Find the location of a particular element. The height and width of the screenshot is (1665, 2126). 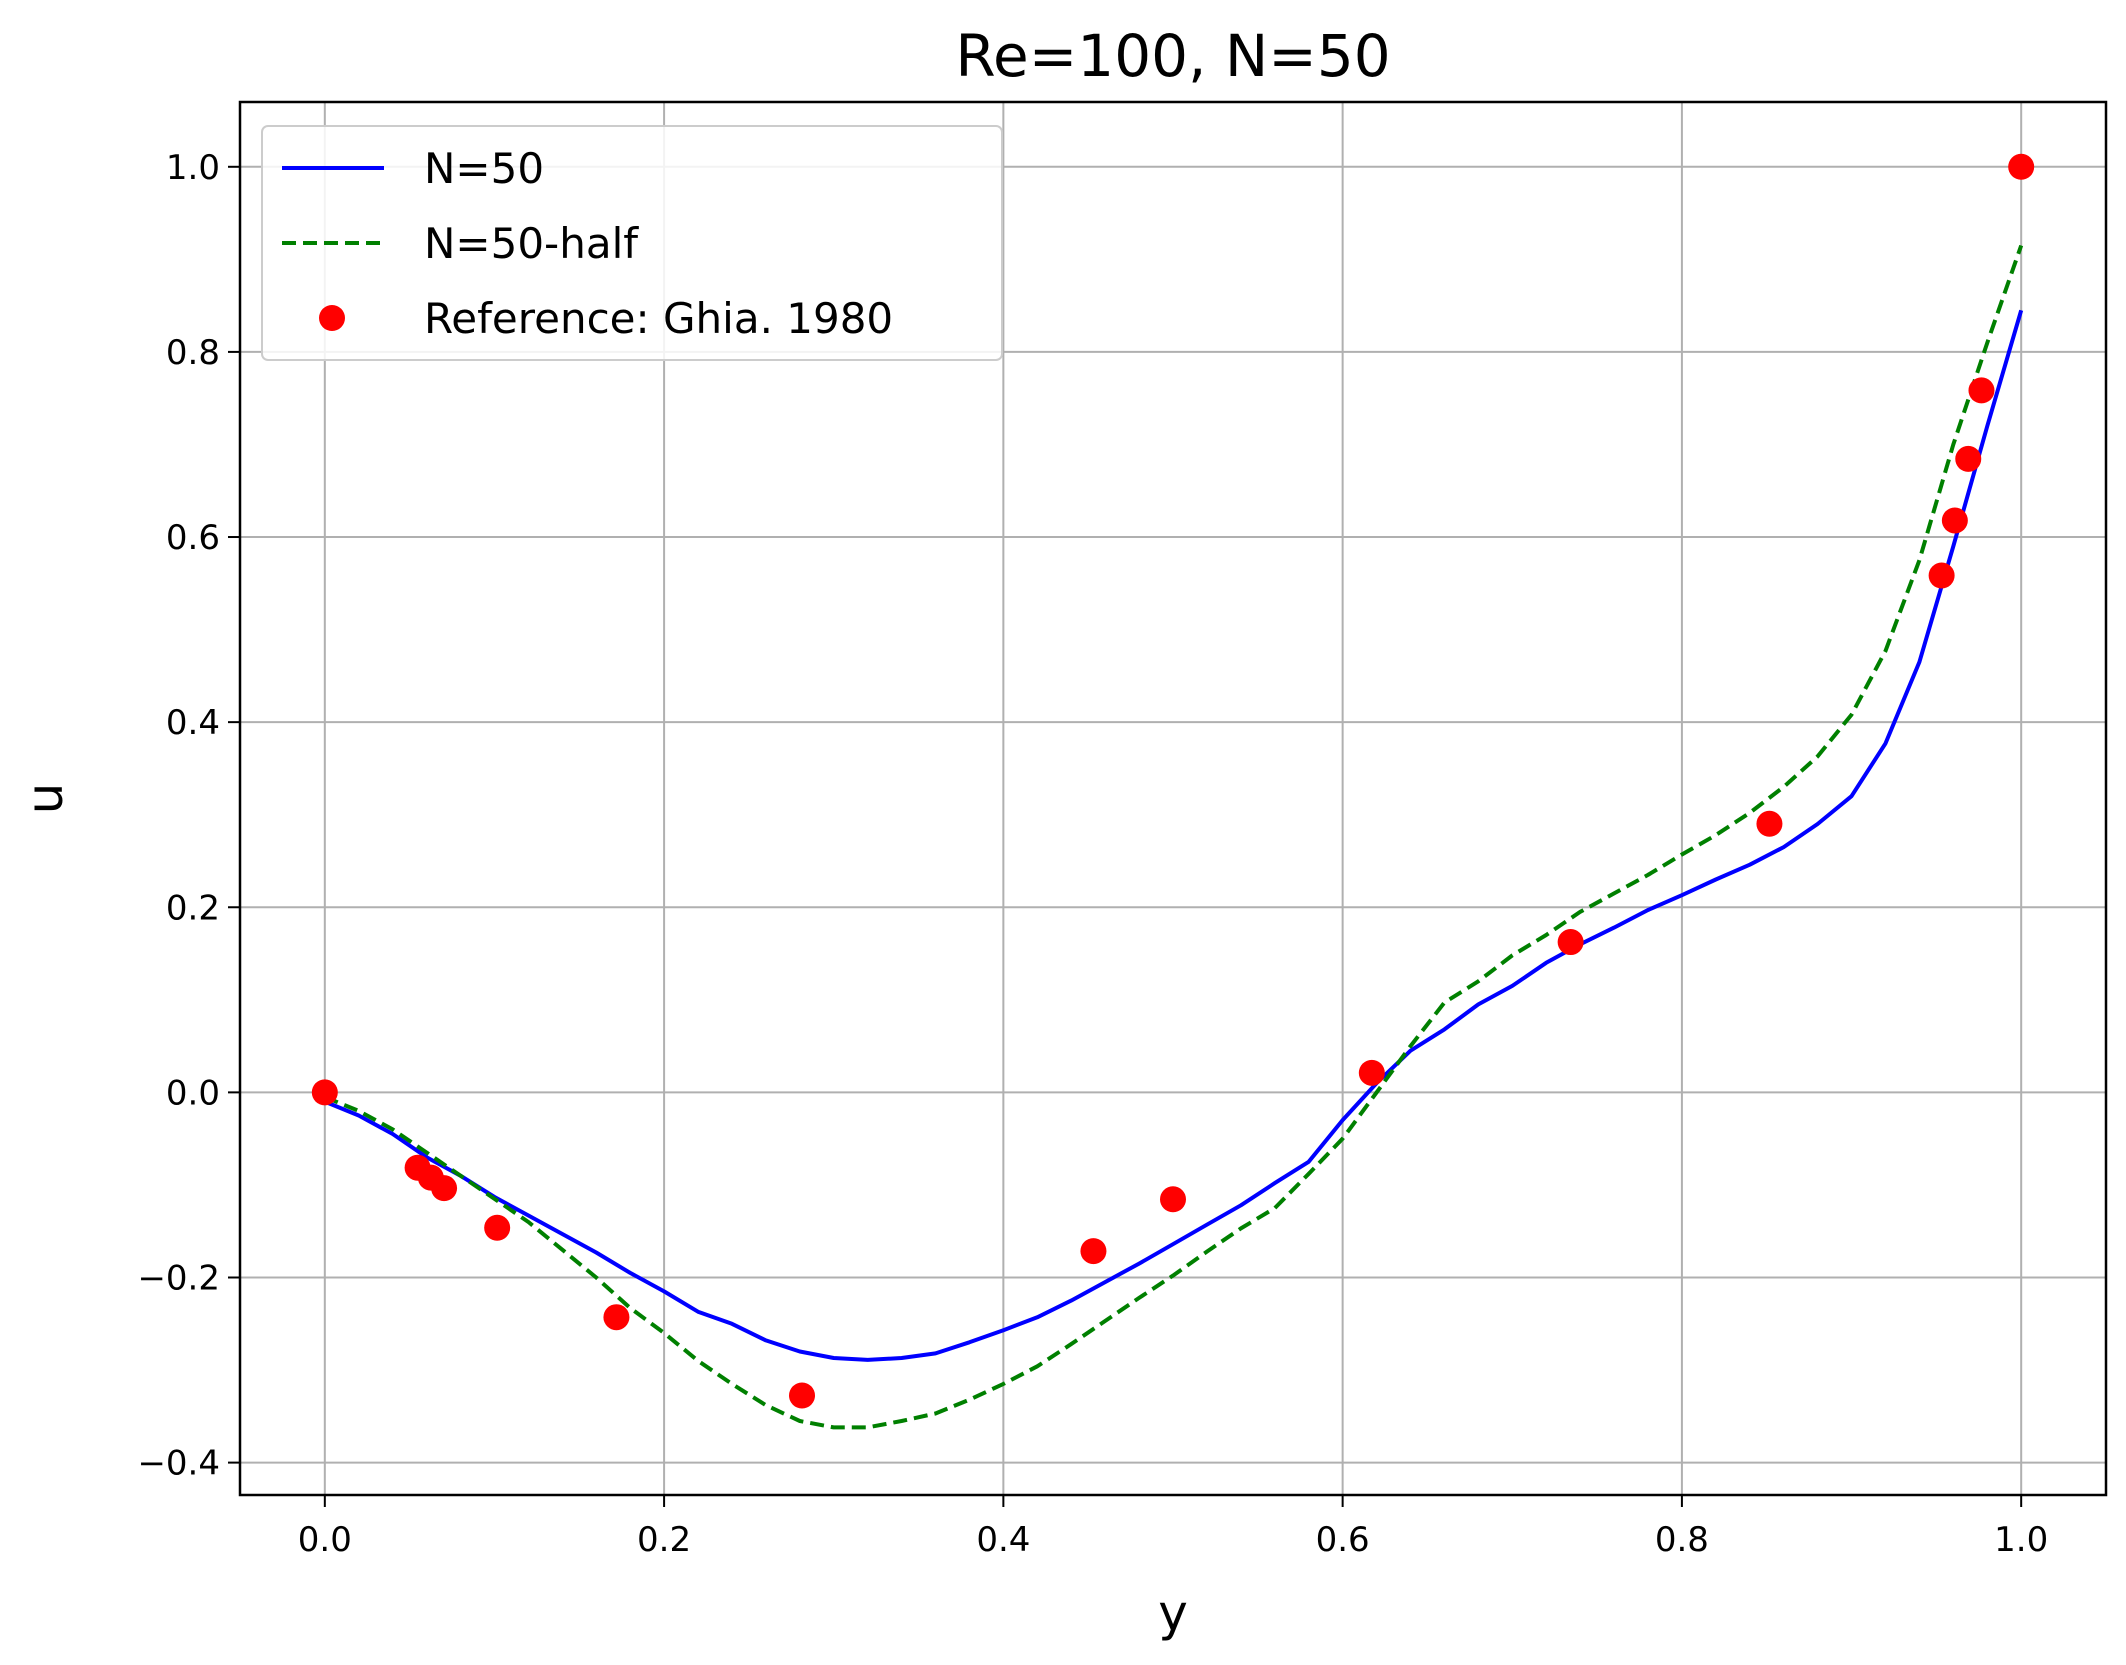

legend-label: N=50-half is located at coordinates (531, 243).